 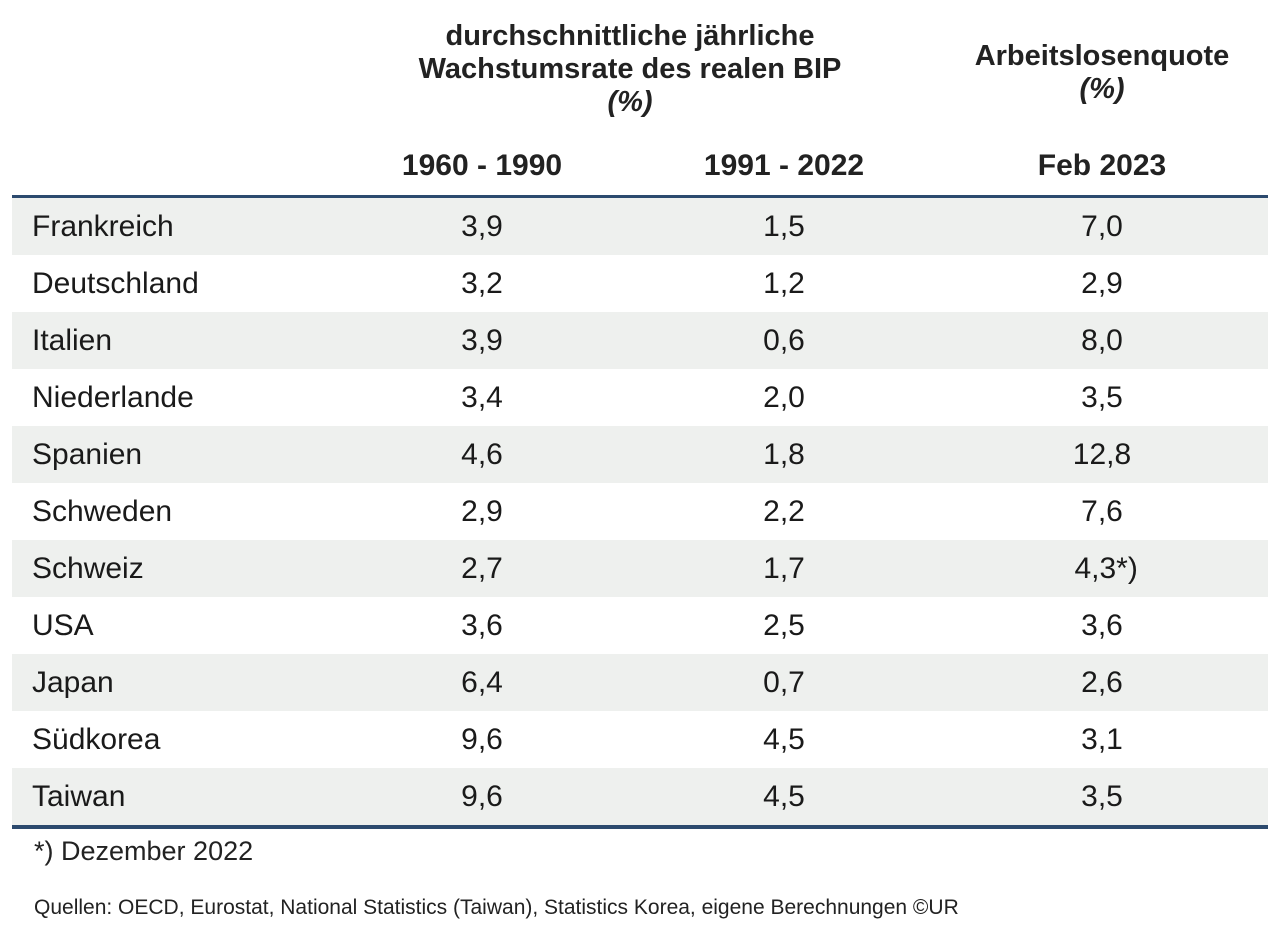 I want to click on gdp-1960-1990-cell: 6,4, so click(x=482, y=682).